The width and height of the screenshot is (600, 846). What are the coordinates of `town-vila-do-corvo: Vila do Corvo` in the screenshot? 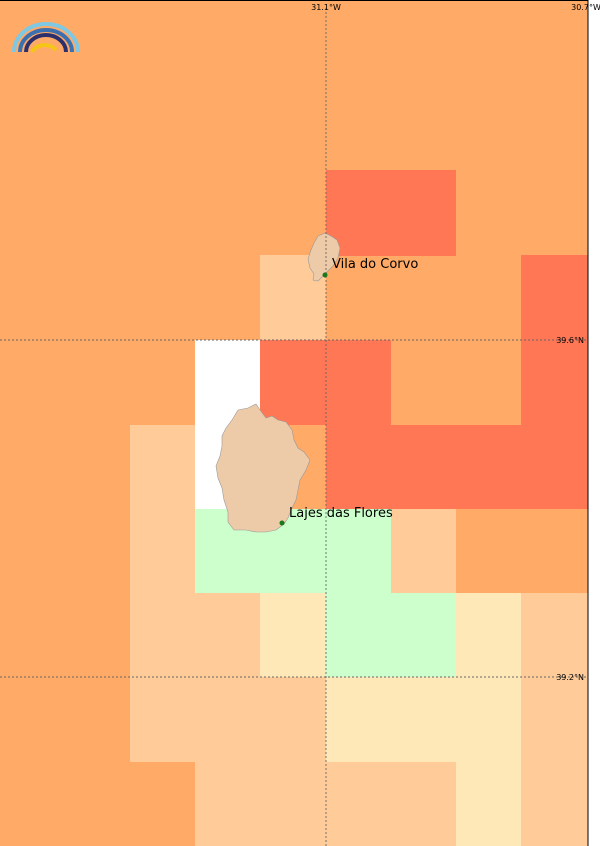 It's located at (370, 267).